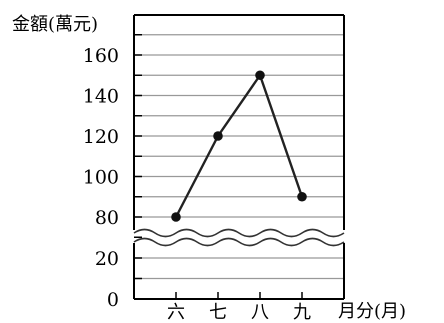  What do you see at coordinates (302, 312) in the screenshot?
I see `x-tick-label: 九` at bounding box center [302, 312].